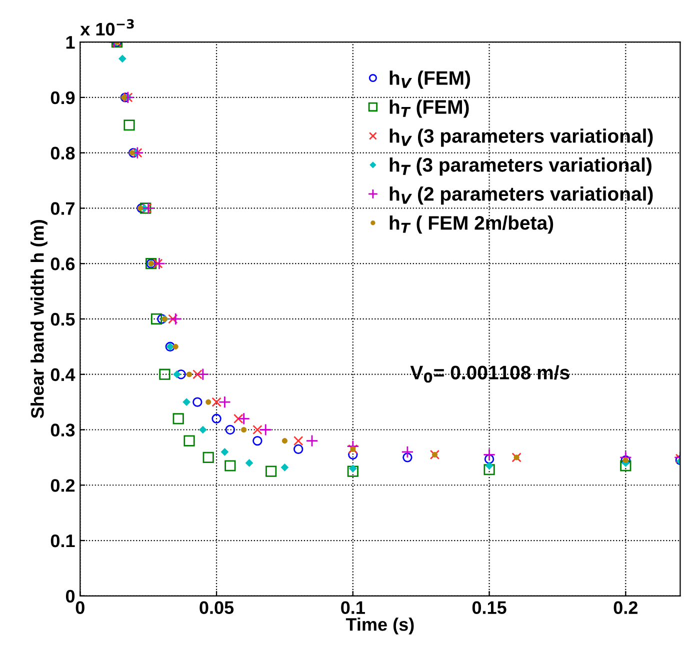 This screenshot has height=657, width=685. Describe the element at coordinates (62, 541) in the screenshot. I see `y-tick-label: 0.1` at that location.